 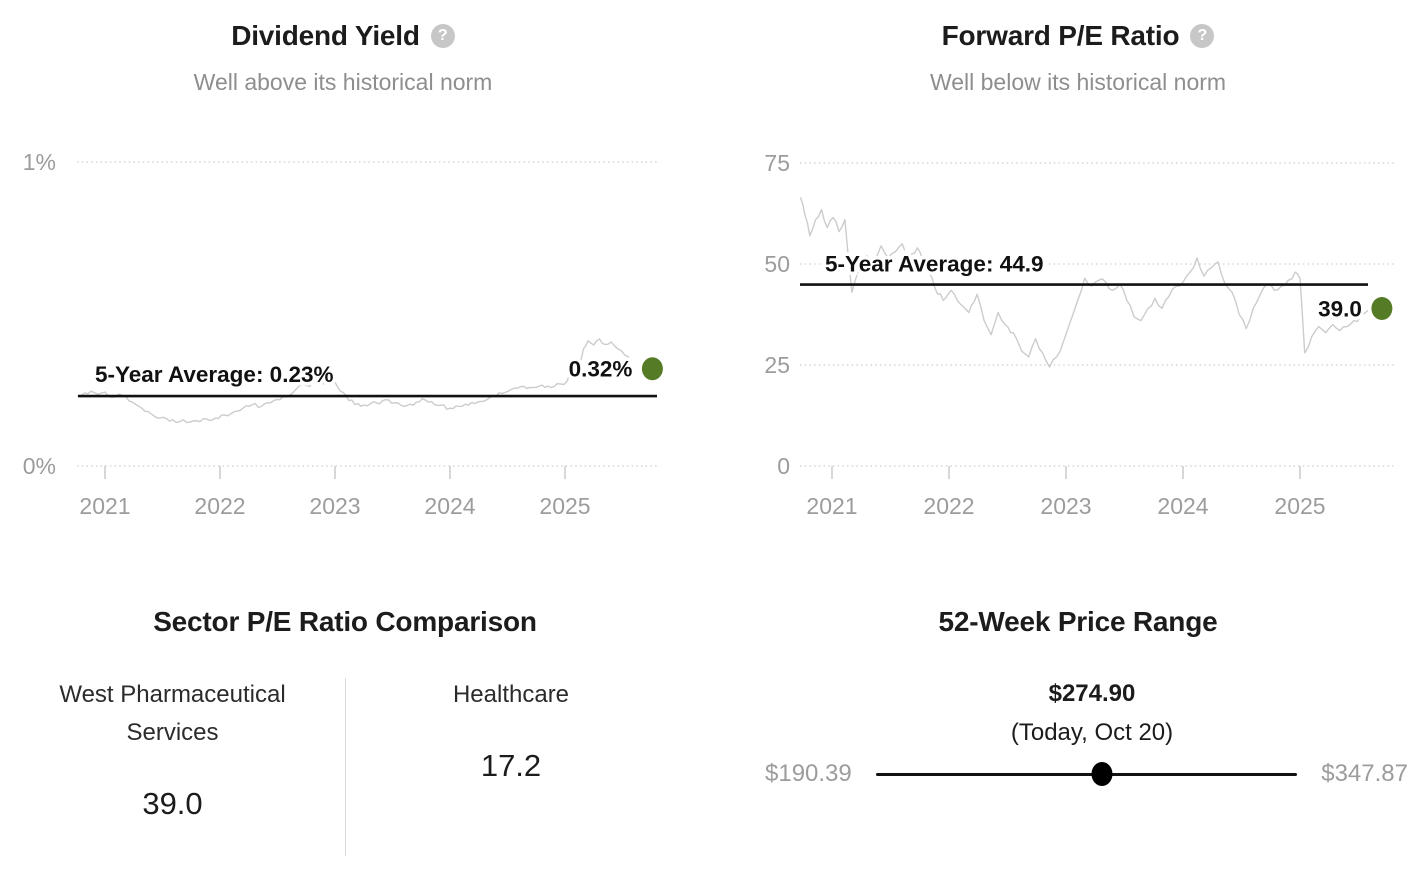 I want to click on column-divider, so click(x=345, y=767).